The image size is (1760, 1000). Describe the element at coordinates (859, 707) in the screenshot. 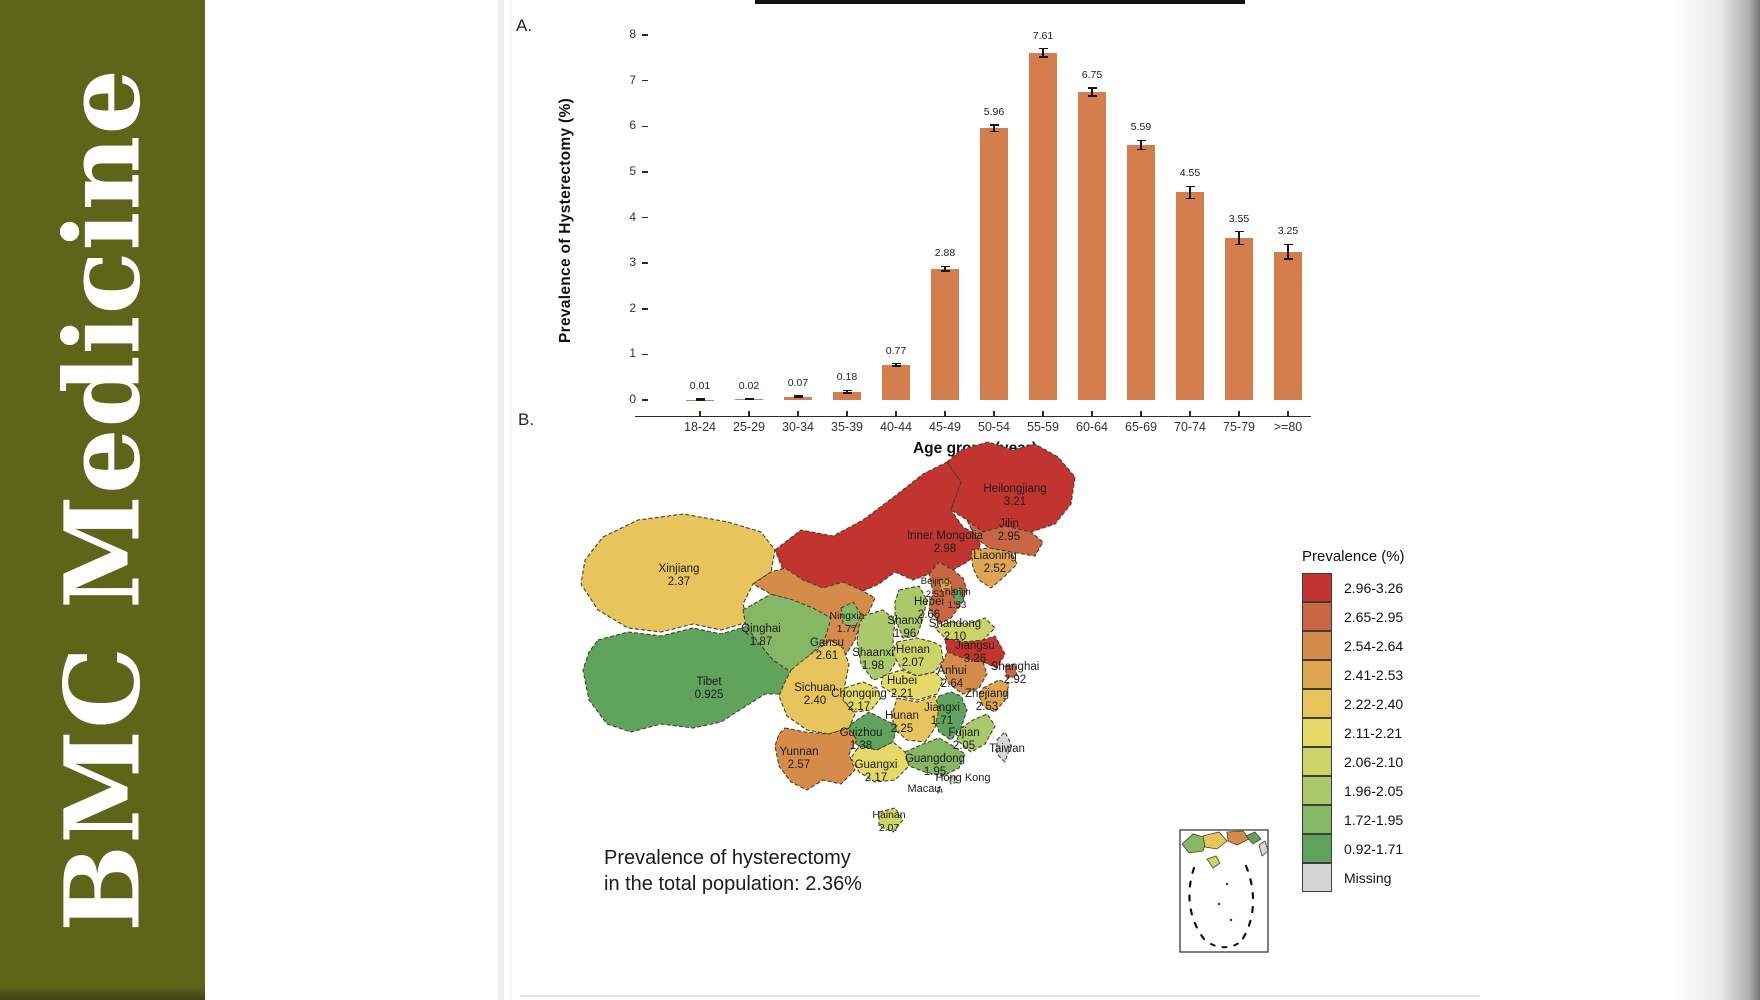

I see `province-value-chongqing: 2.17` at that location.